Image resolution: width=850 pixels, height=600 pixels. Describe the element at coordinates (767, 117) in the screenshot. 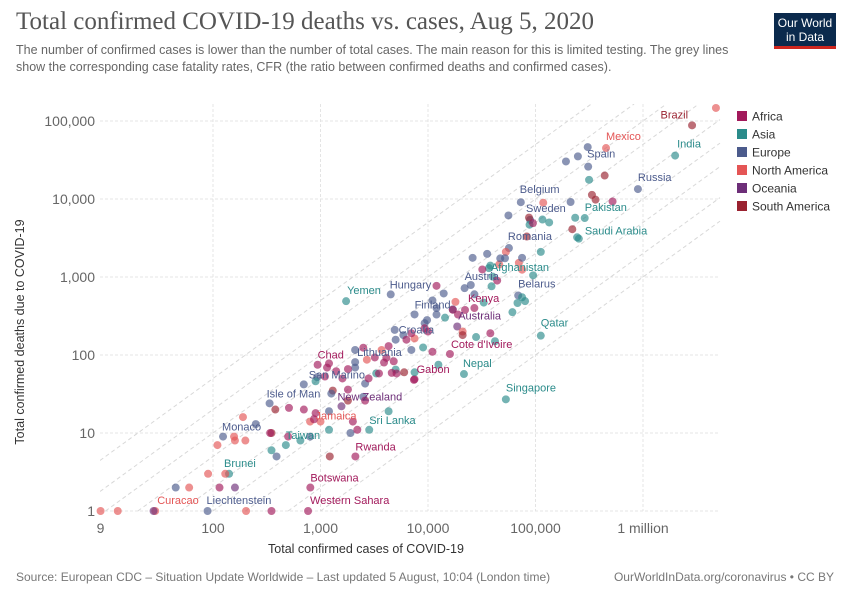

I see `legend-item: Africa` at that location.